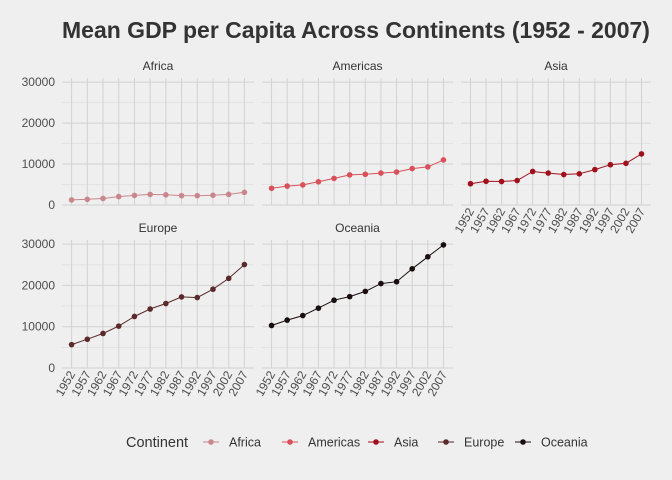 Image resolution: width=672 pixels, height=480 pixels. Describe the element at coordinates (376, 442) in the screenshot. I see `legend-key-point-asia` at that location.